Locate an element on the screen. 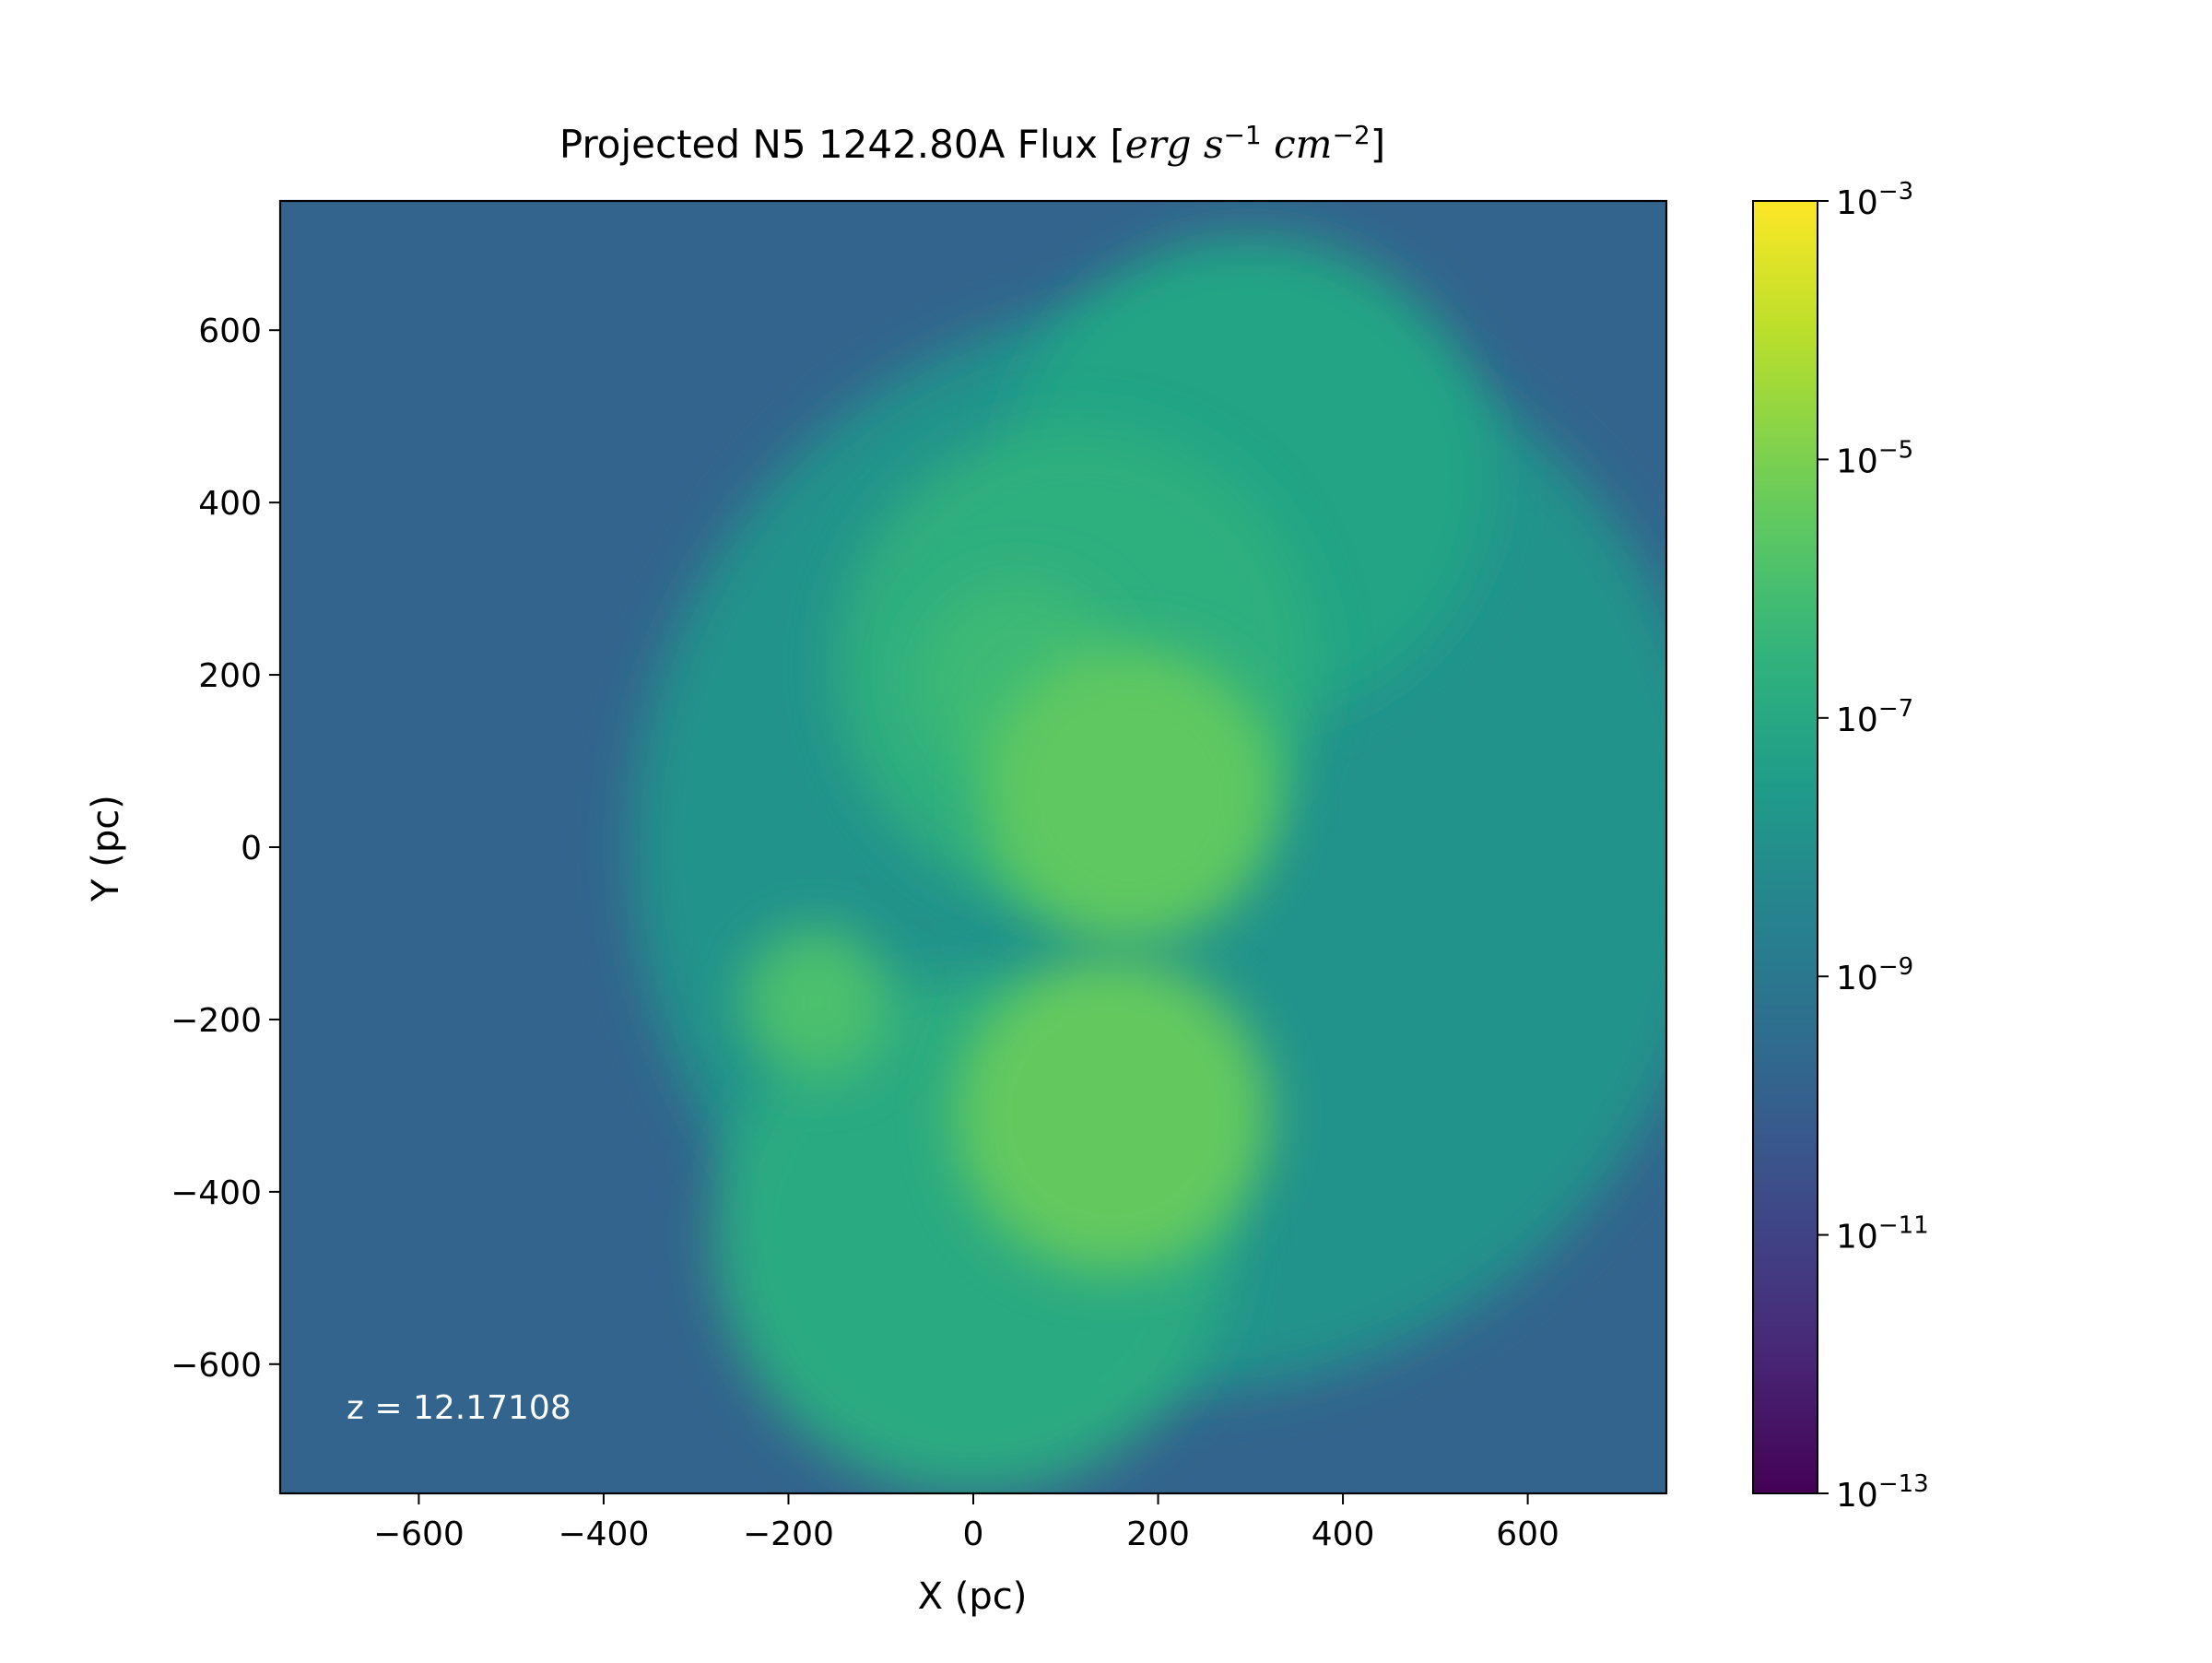  colorbar-tick-label: 10⁻³ is located at coordinates (1874, 200).